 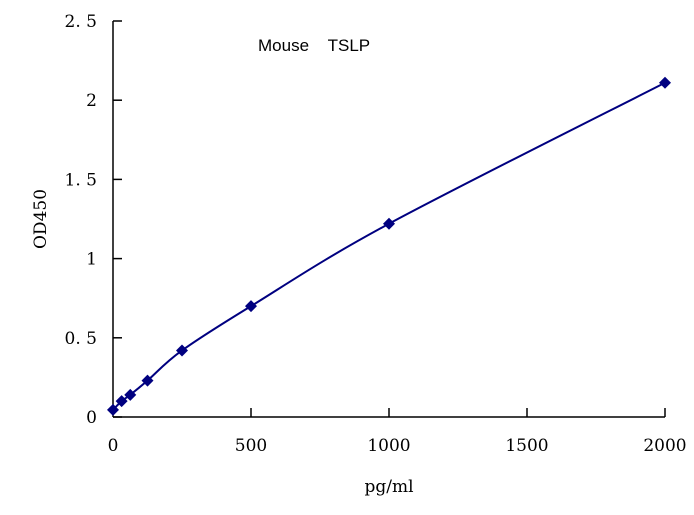 I want to click on x-axis-title: pg/ml, so click(x=388, y=487).